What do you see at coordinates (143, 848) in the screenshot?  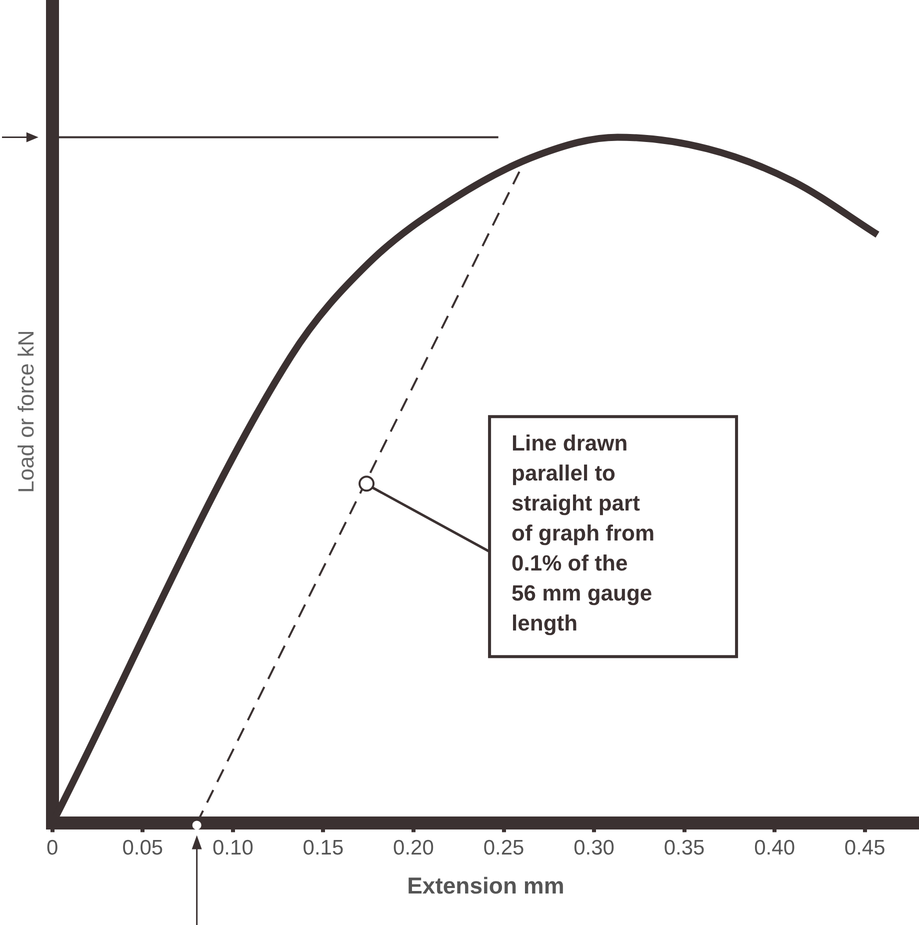 I see `x-tick-label: 0.05` at bounding box center [143, 848].